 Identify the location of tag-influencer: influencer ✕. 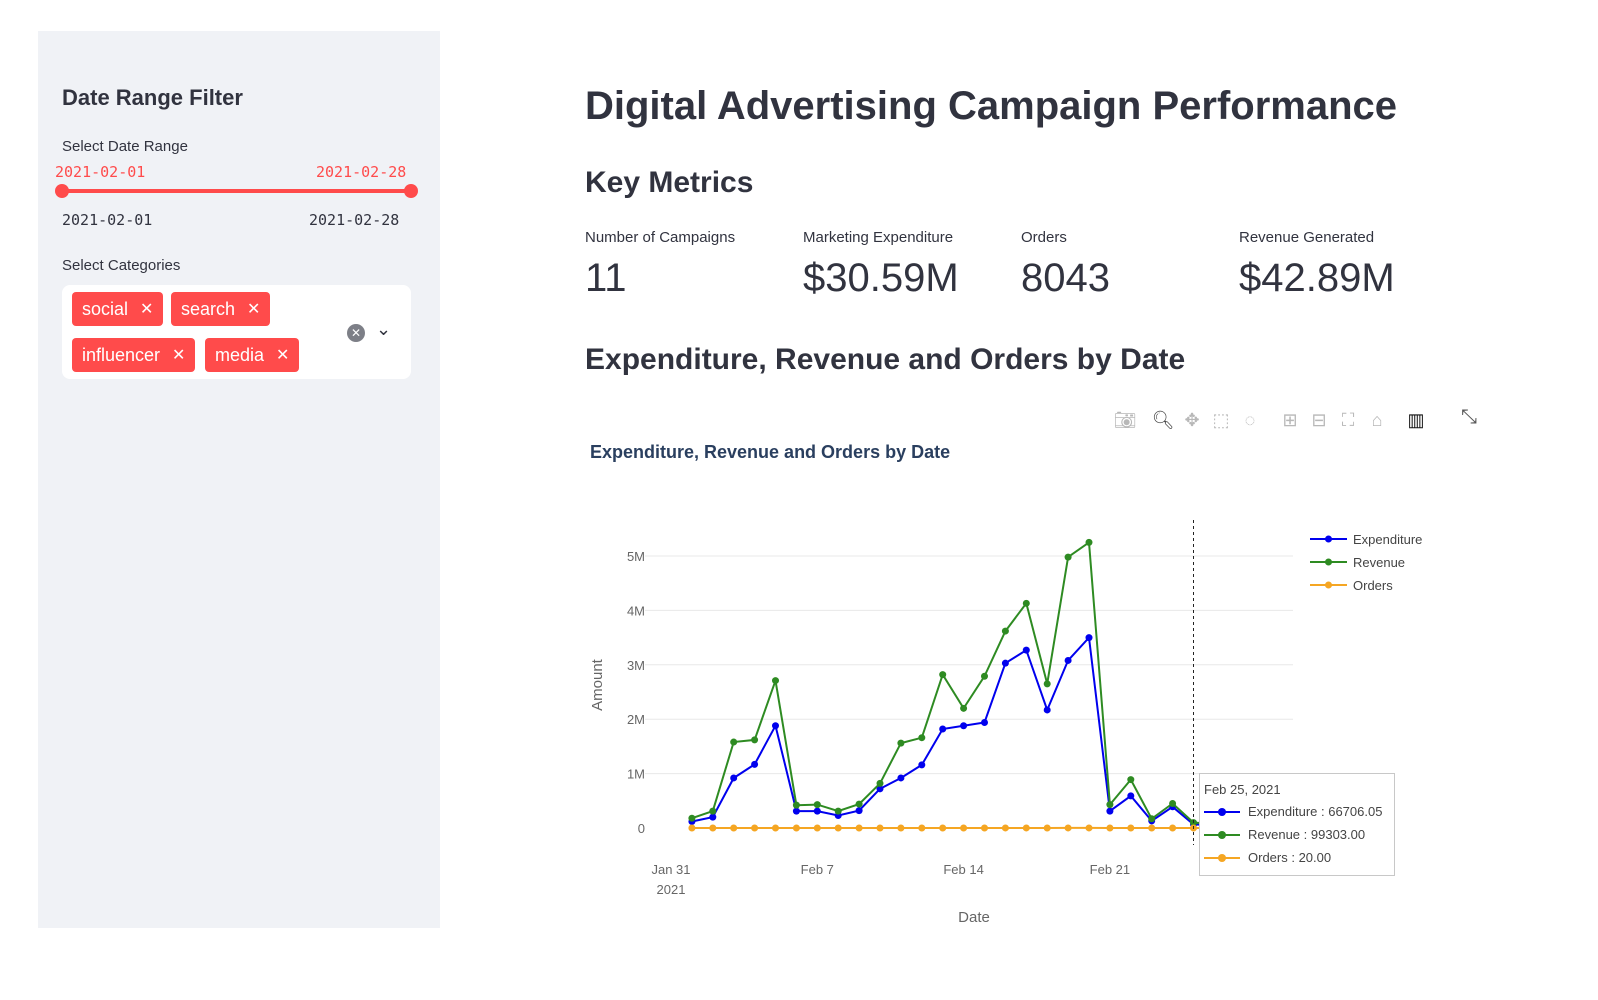
(134, 355).